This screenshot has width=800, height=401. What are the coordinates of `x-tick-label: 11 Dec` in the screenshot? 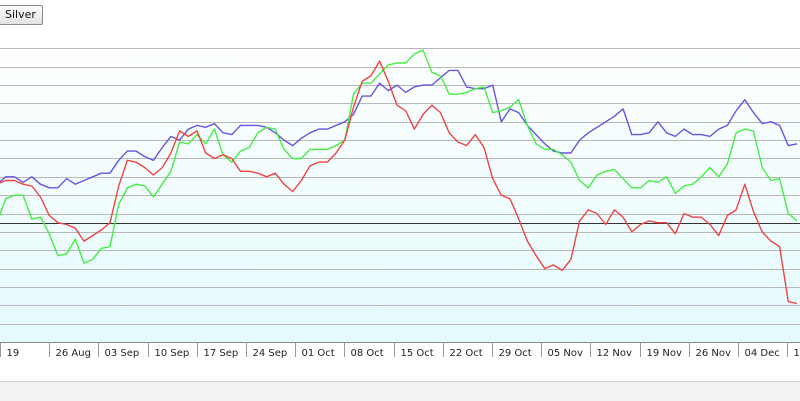 It's located at (797, 353).